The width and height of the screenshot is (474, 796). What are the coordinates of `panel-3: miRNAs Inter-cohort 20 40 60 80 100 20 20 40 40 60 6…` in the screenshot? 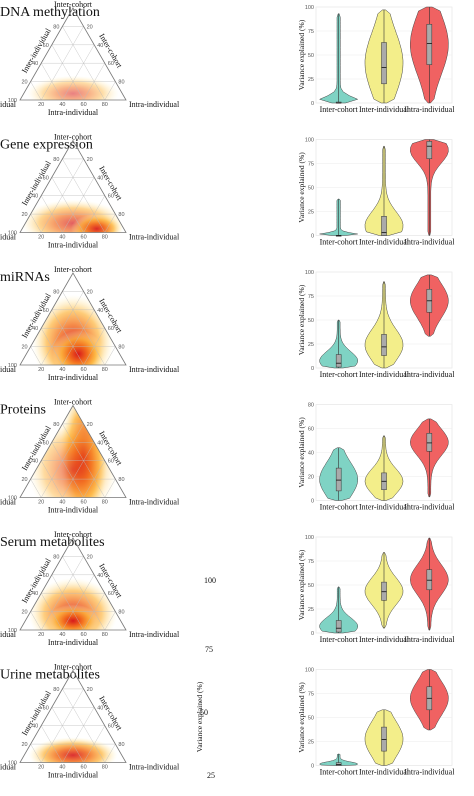 It's located at (227, 323).